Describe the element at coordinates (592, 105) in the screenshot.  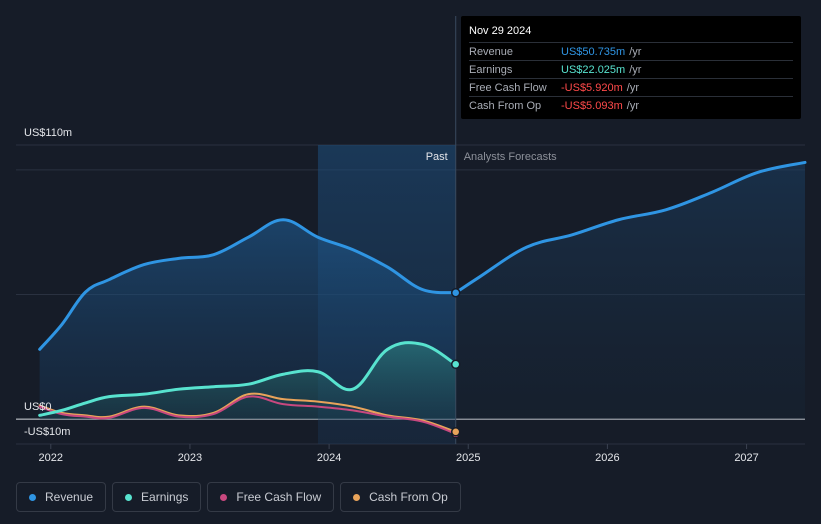
I see `tooltip-value: -US$5.093m` at that location.